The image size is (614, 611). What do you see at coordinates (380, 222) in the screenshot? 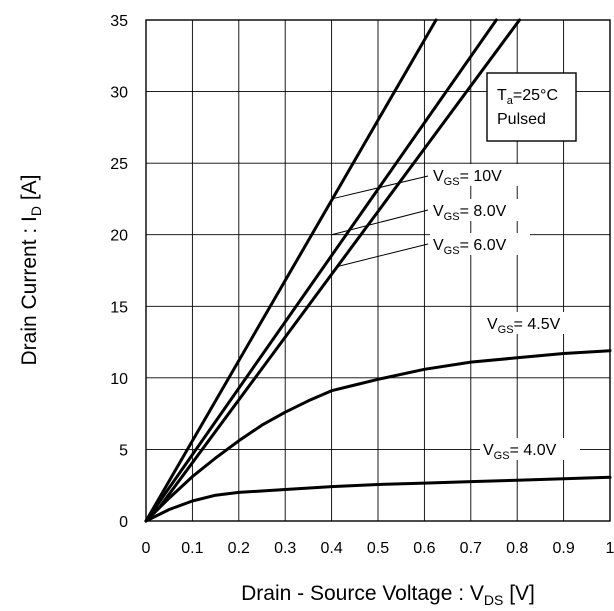
I see `label-leader-vgs-8v` at bounding box center [380, 222].